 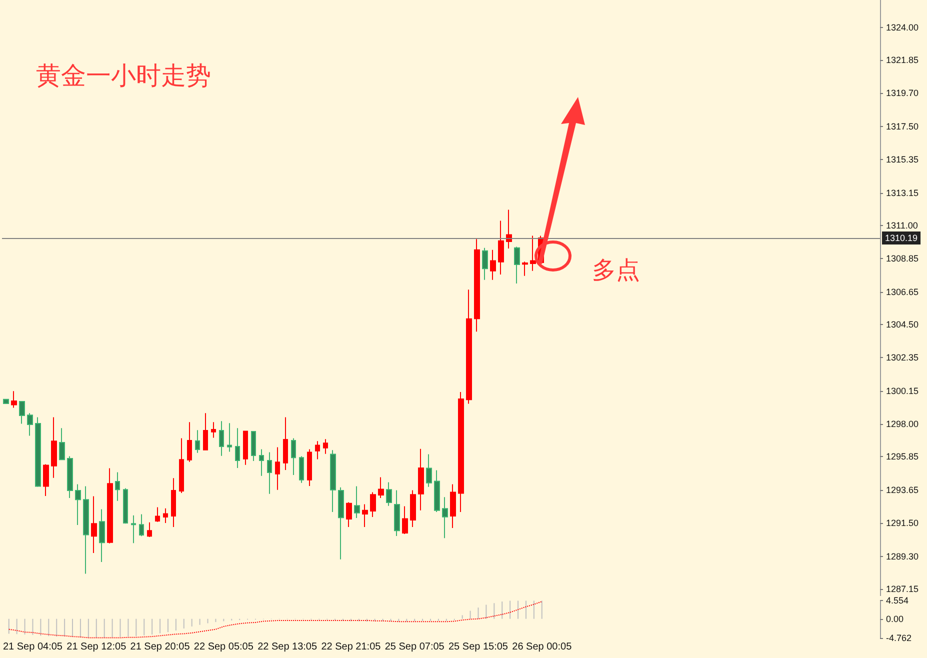 What do you see at coordinates (902, 589) in the screenshot?
I see `y-tick-label: 1287.15` at bounding box center [902, 589].